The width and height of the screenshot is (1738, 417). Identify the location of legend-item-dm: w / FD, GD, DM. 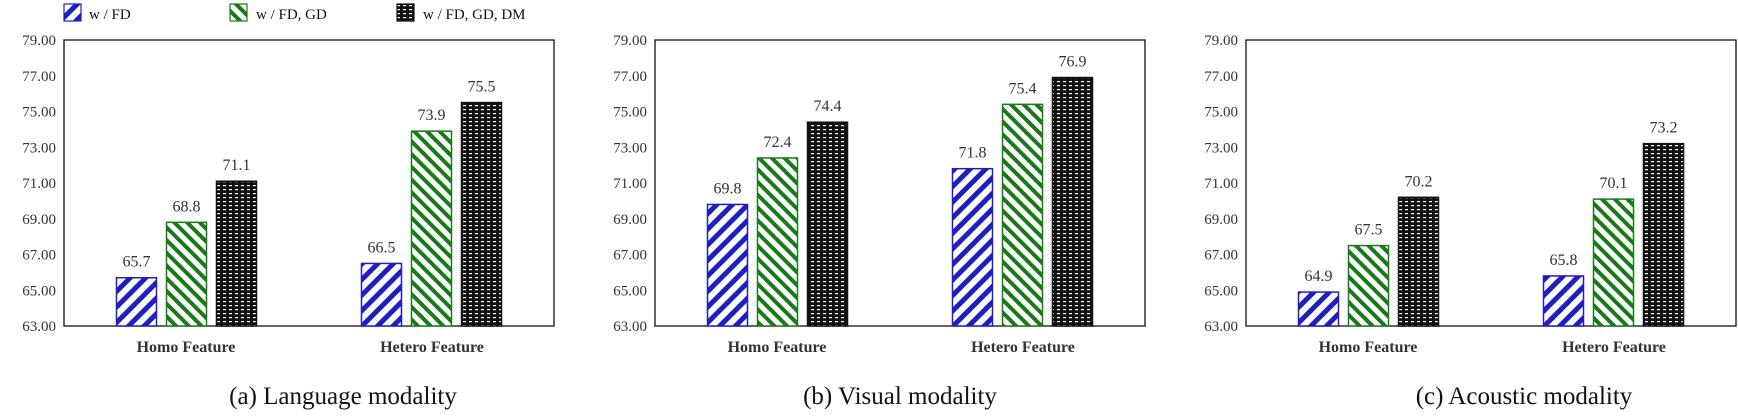
(461, 13).